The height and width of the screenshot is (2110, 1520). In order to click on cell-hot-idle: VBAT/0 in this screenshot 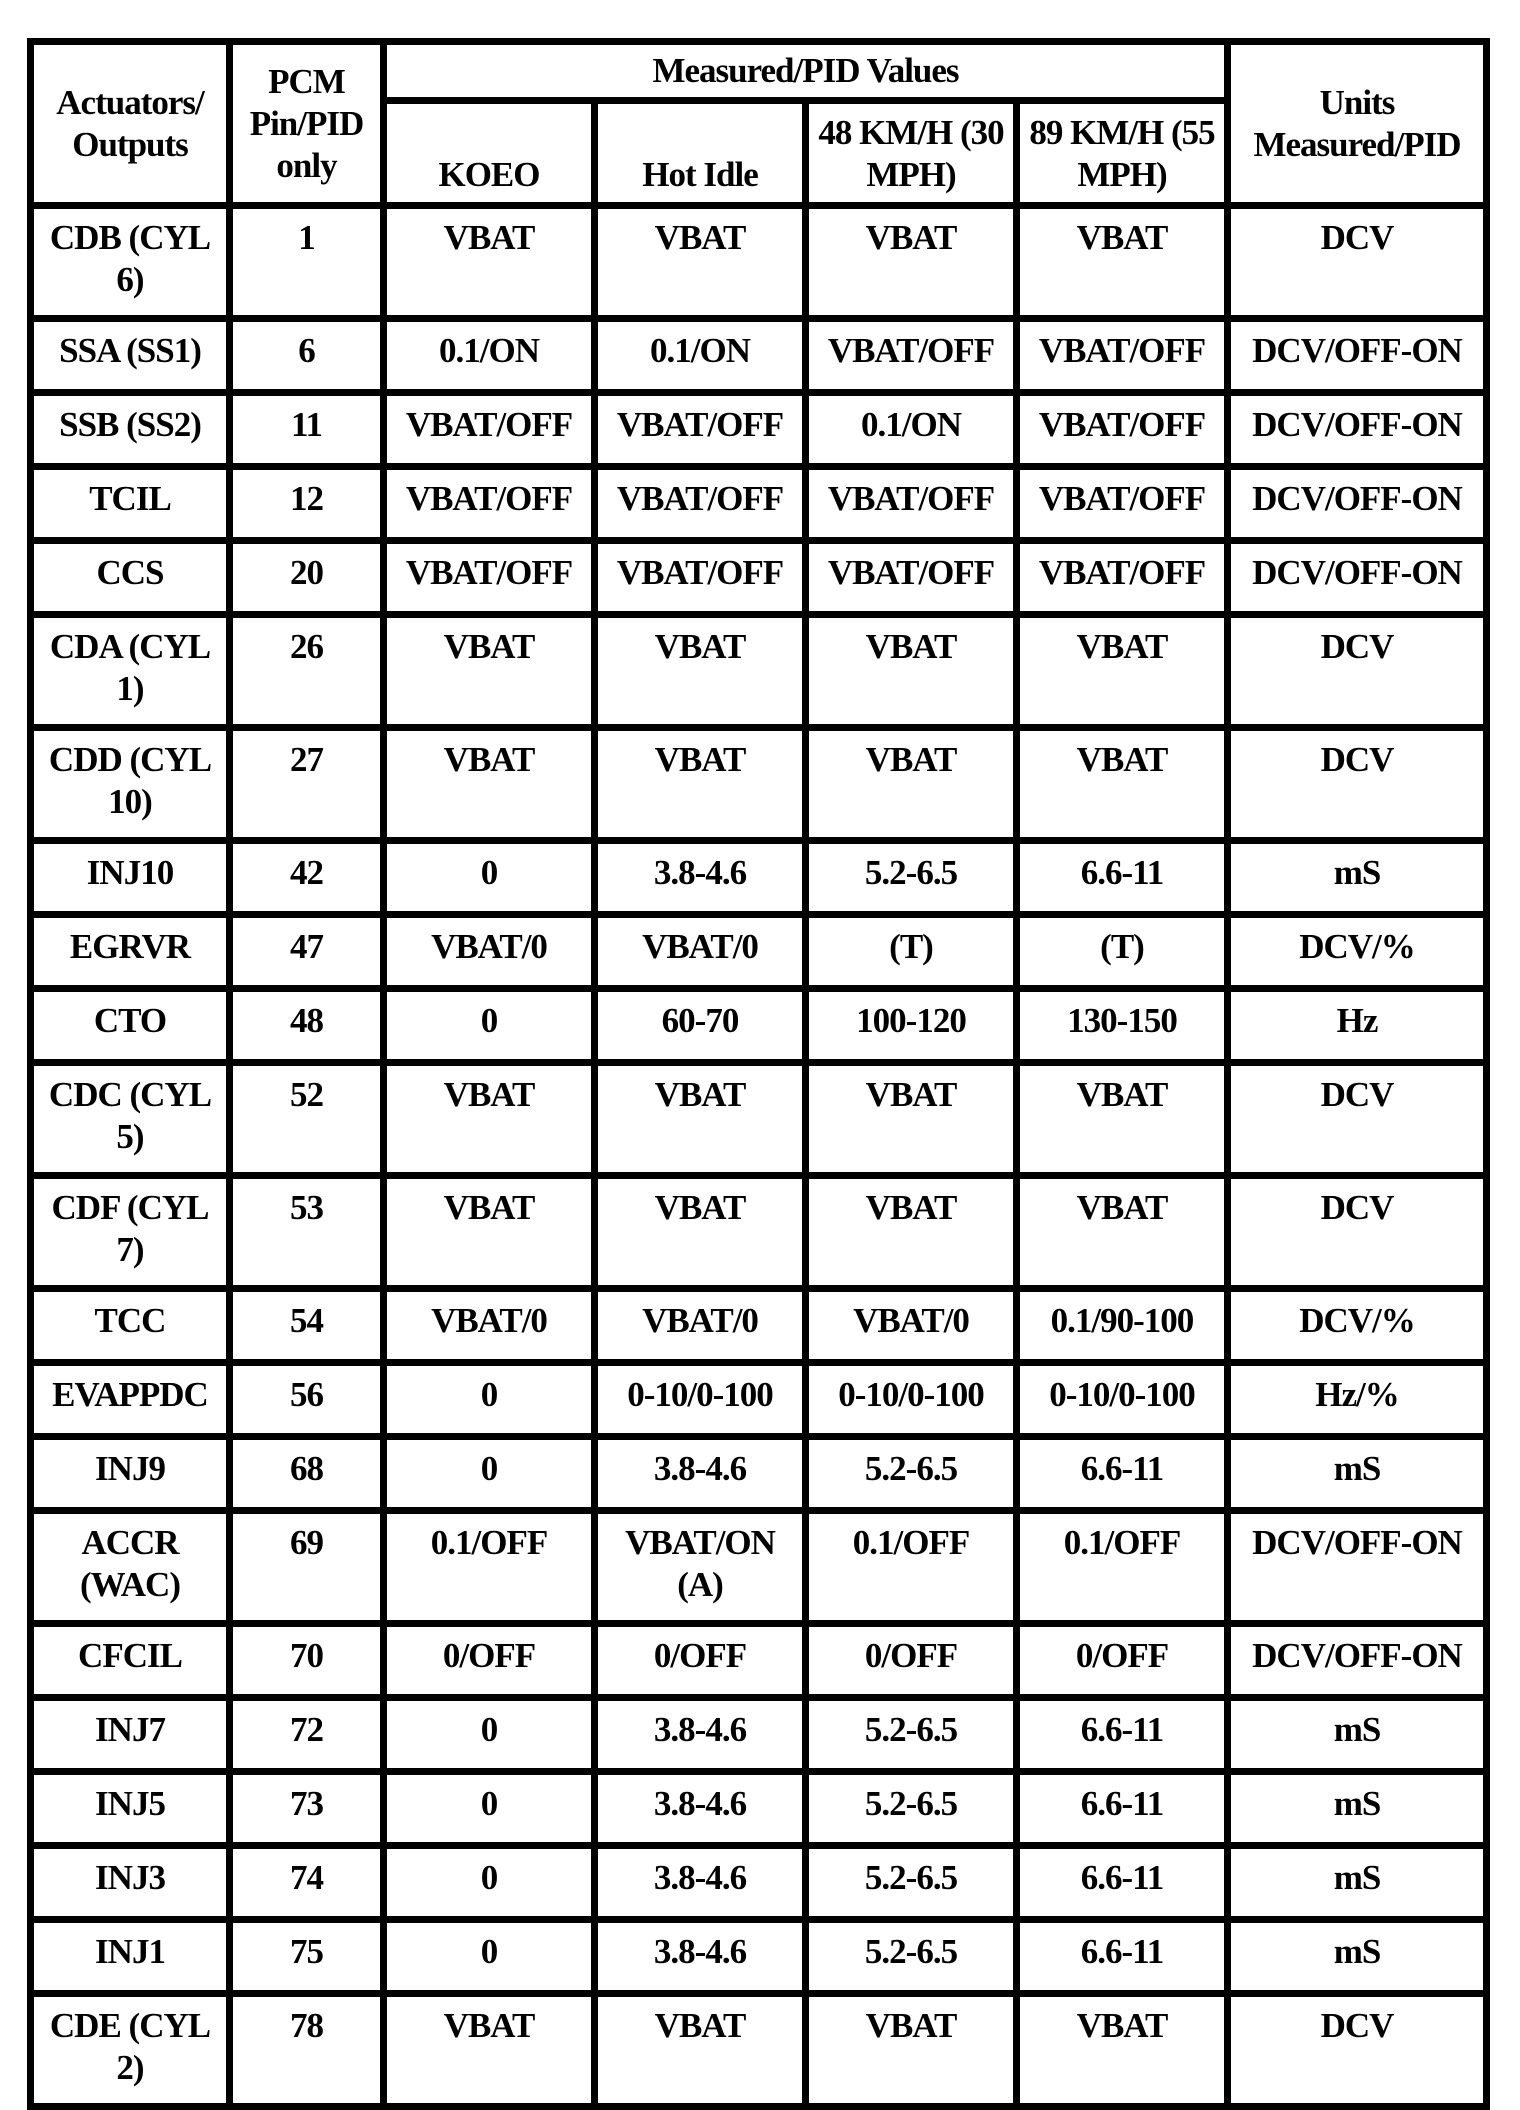, I will do `click(700, 1325)`.